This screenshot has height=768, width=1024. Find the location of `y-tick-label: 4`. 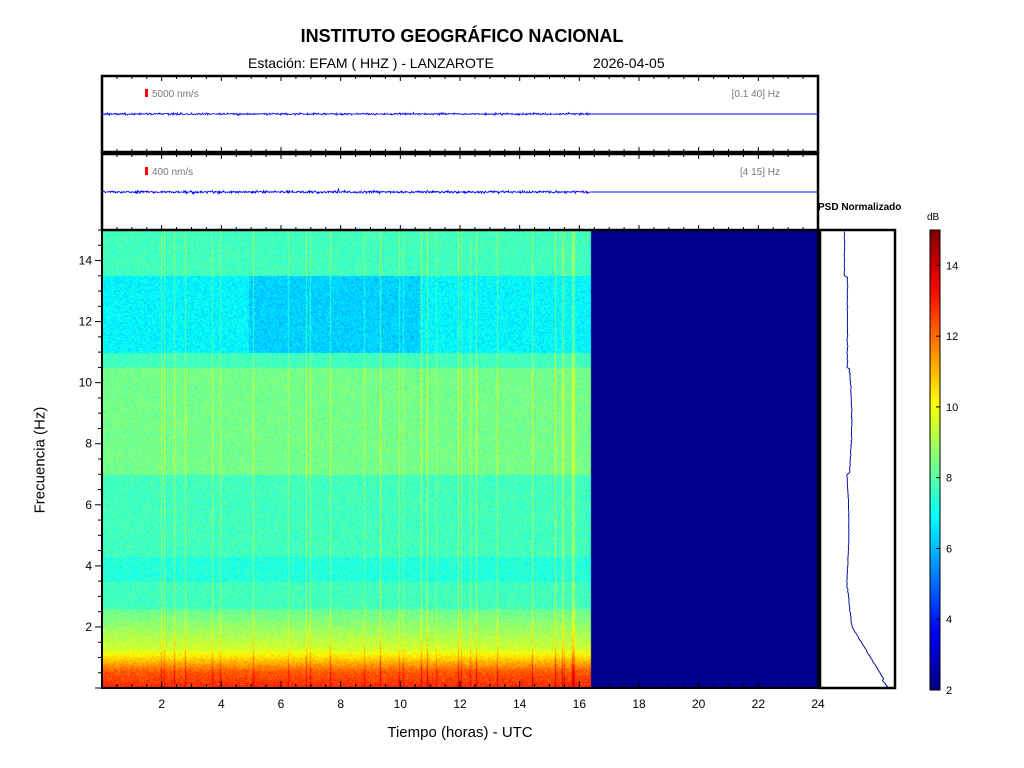

y-tick-label: 4 is located at coordinates (88, 566).